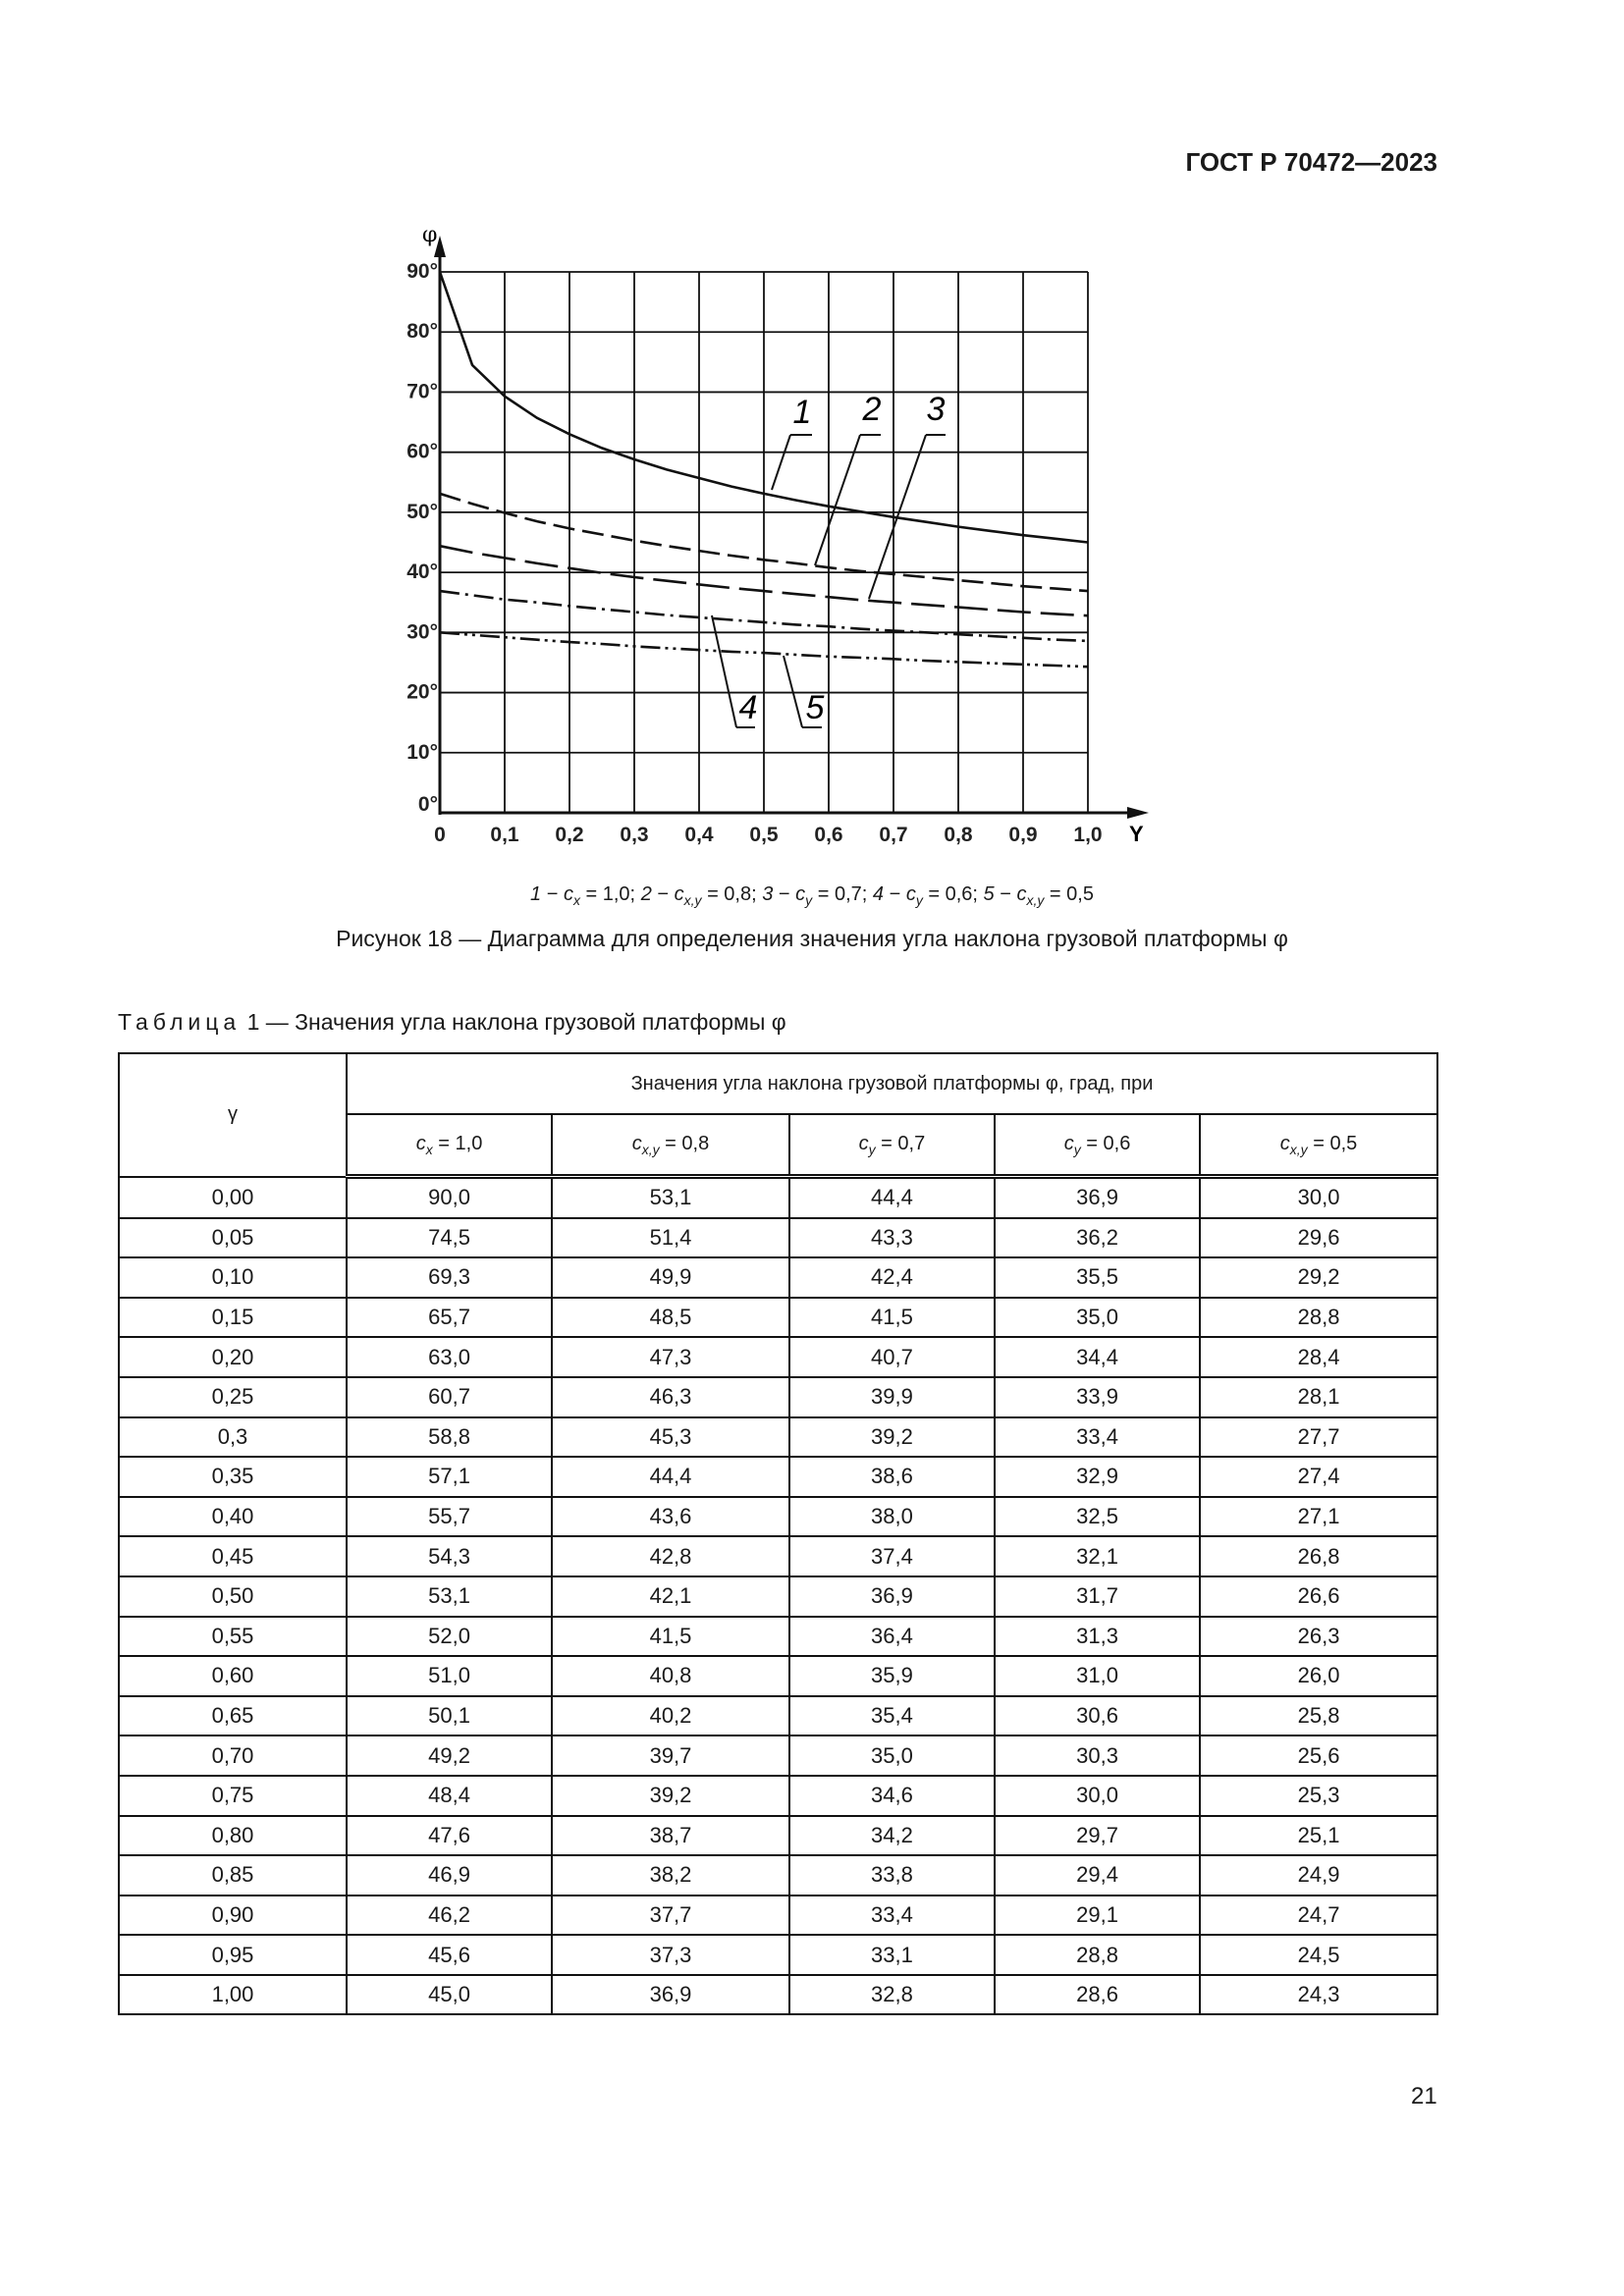  I want to click on cell-value: 90,0, so click(449, 1197).